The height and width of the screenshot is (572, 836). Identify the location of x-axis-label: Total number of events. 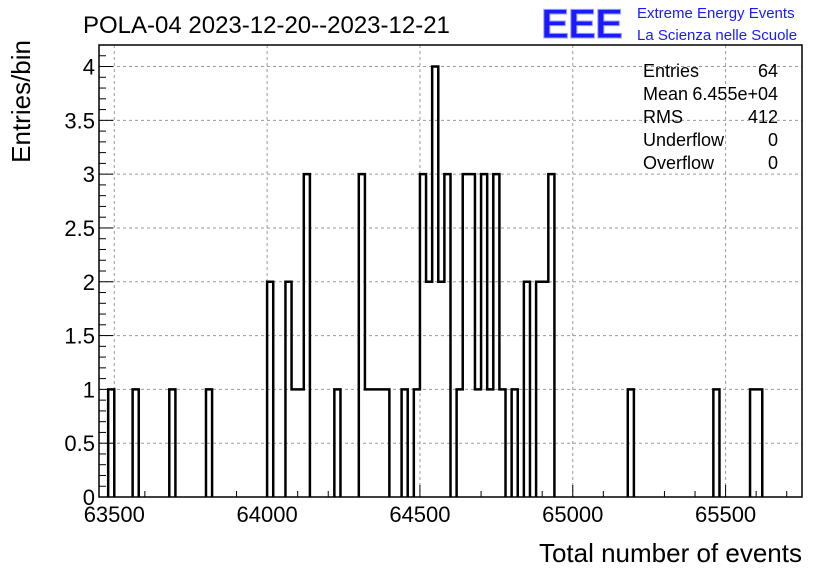
(670, 553).